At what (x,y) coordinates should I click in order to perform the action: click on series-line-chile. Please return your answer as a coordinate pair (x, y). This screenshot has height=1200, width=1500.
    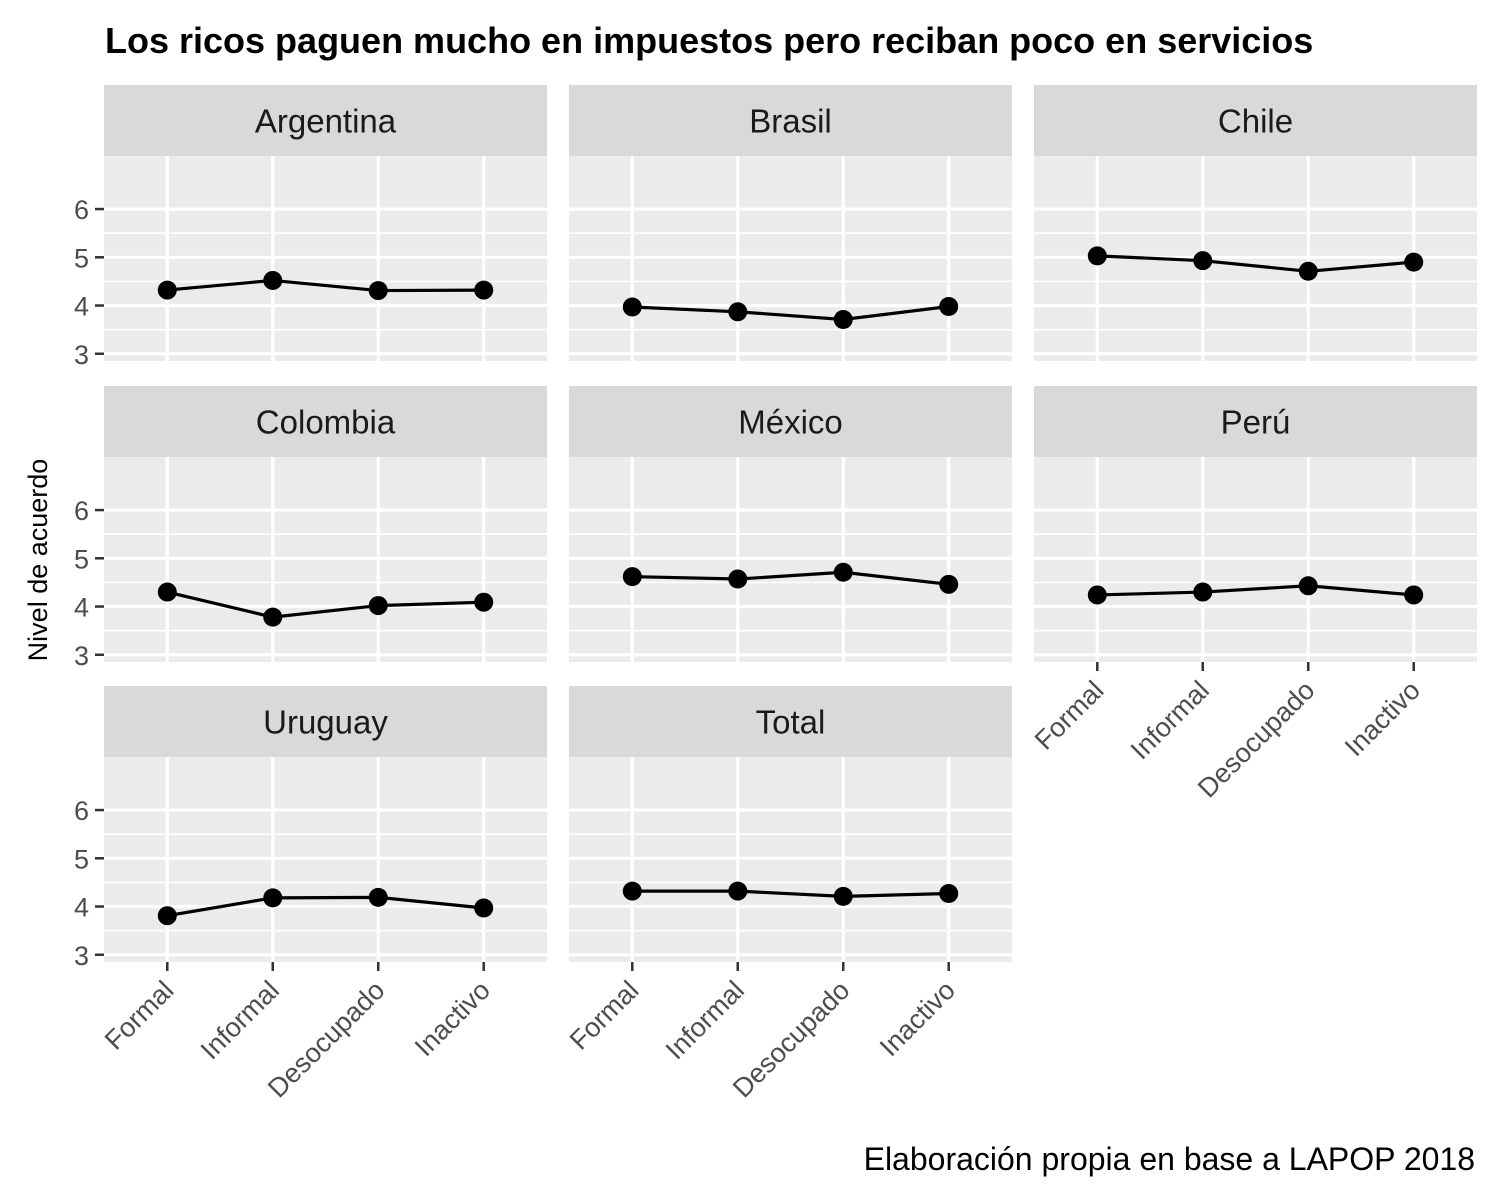
    Looking at the image, I should click on (1255, 263).